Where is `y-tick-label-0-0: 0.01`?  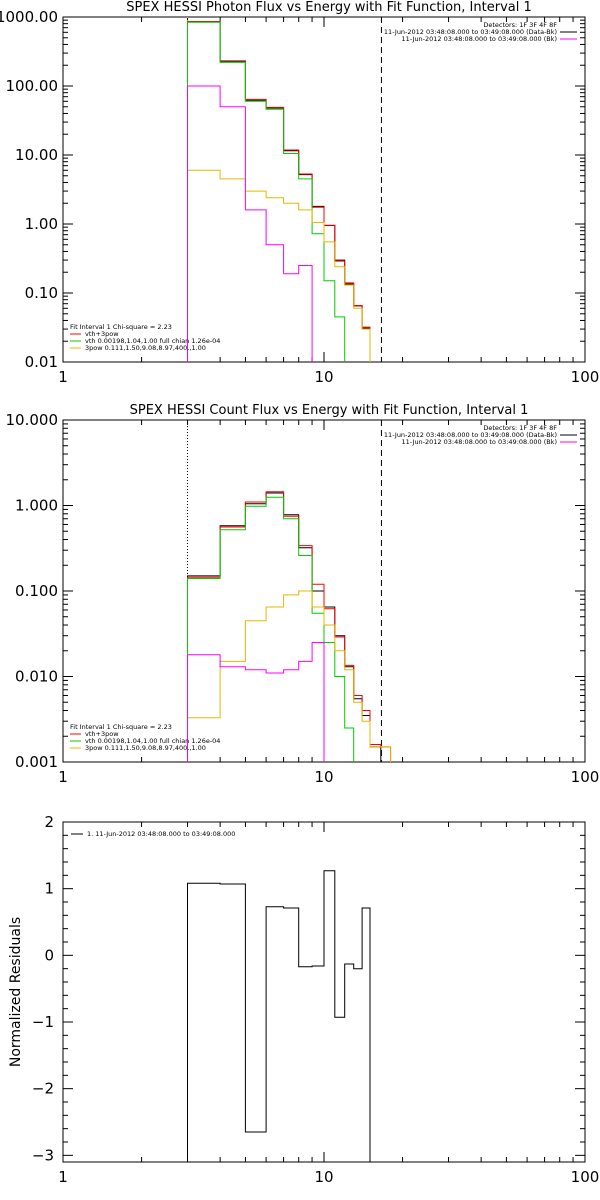 y-tick-label-0-0: 0.01 is located at coordinates (41, 362).